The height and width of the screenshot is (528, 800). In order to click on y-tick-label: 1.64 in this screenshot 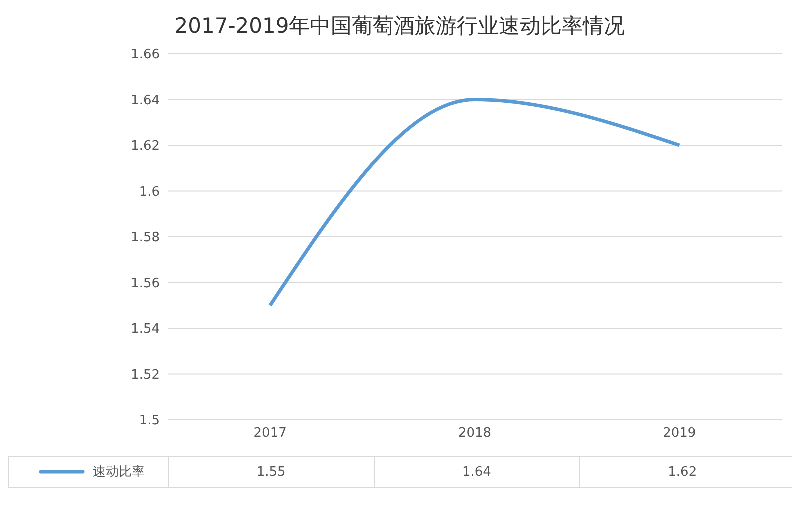, I will do `click(145, 100)`.